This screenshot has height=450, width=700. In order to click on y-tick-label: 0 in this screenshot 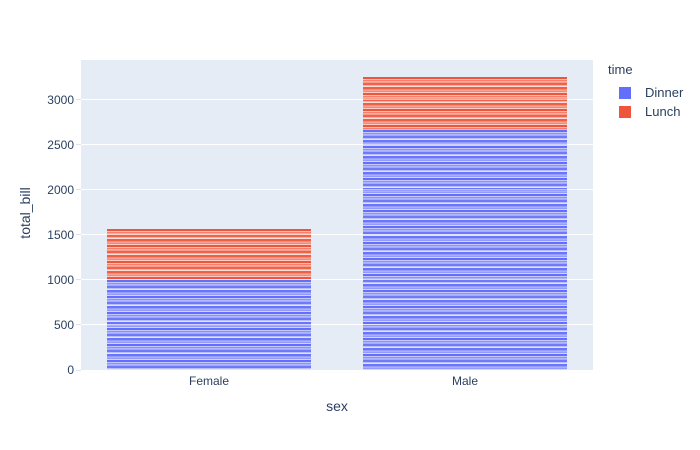, I will do `click(70, 370)`.